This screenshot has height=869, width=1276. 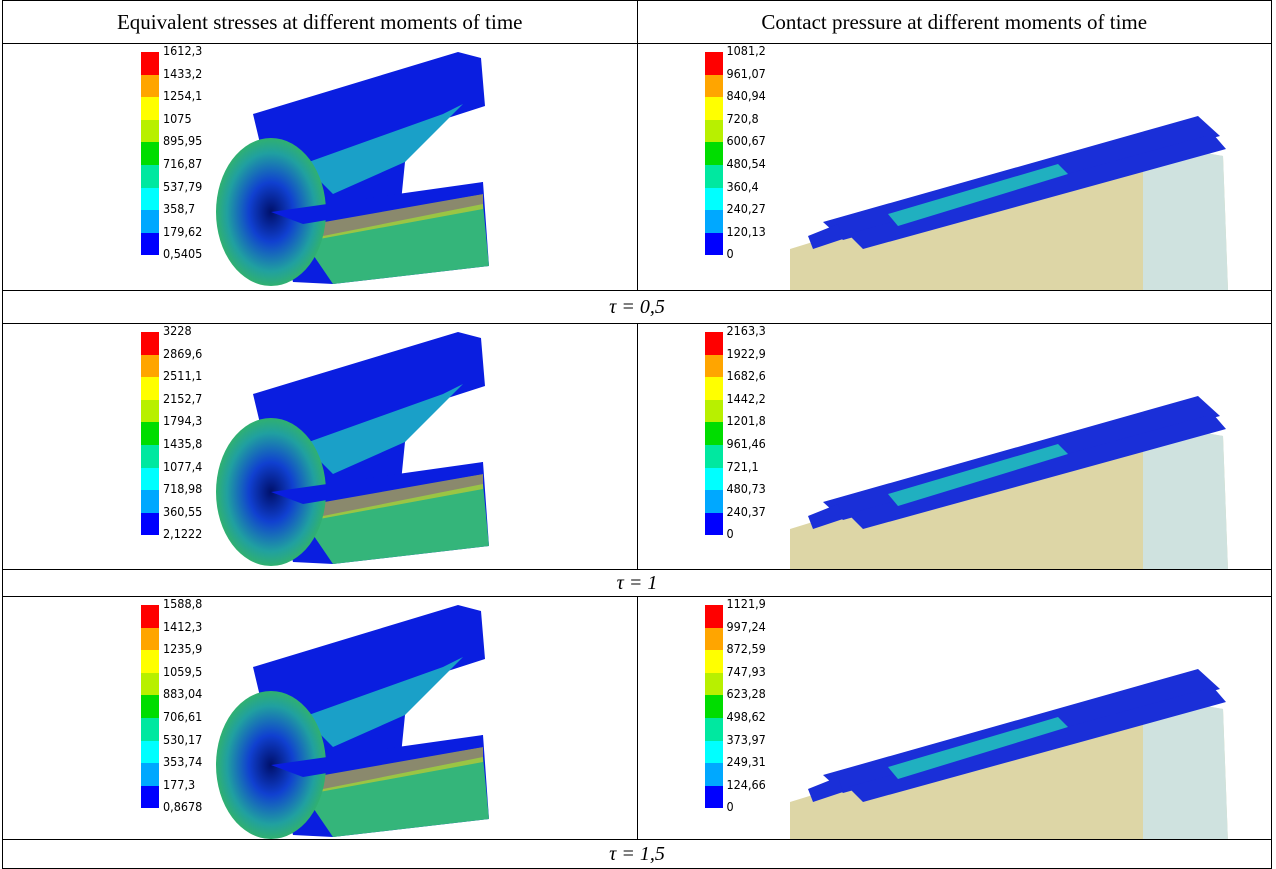 I want to click on legend-label: 1794,3, so click(x=183, y=421).